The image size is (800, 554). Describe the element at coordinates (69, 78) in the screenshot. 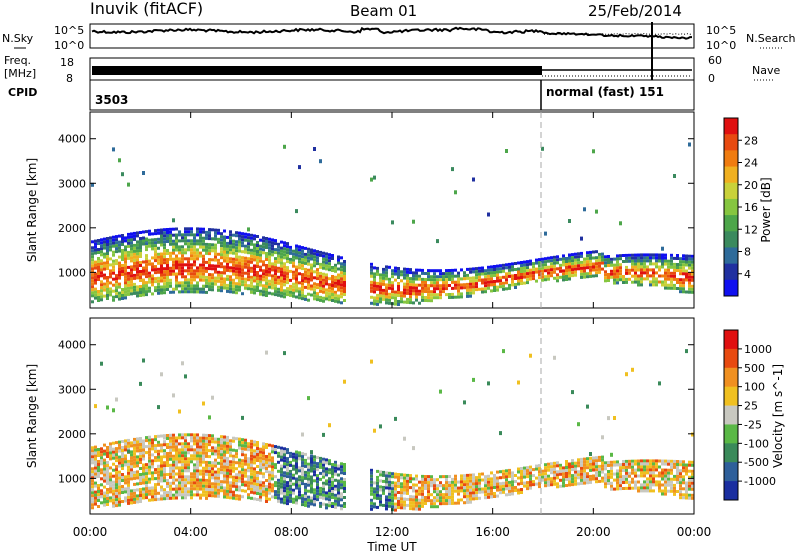

I see `freq-tick-bottom: 8` at that location.